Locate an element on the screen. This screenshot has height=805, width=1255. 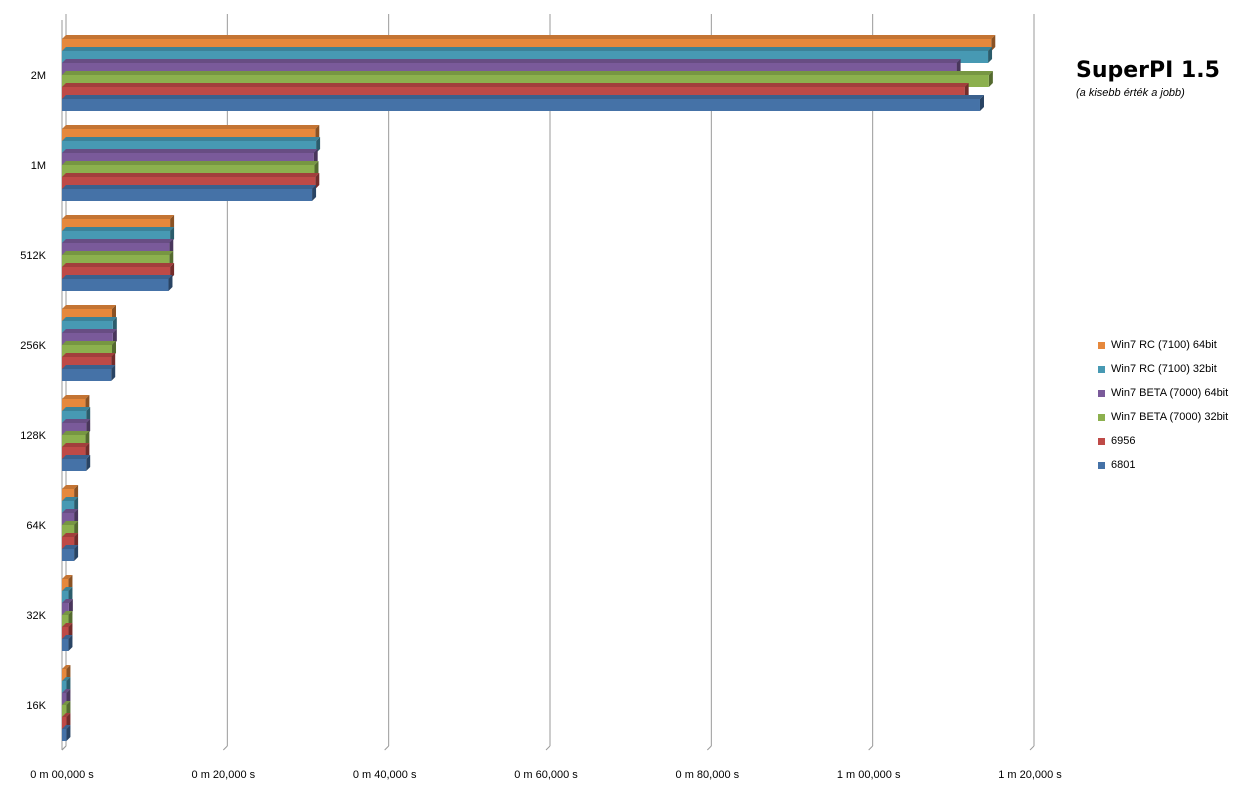
x-tick-label: 0 m 40,000 s is located at coordinates (385, 775).